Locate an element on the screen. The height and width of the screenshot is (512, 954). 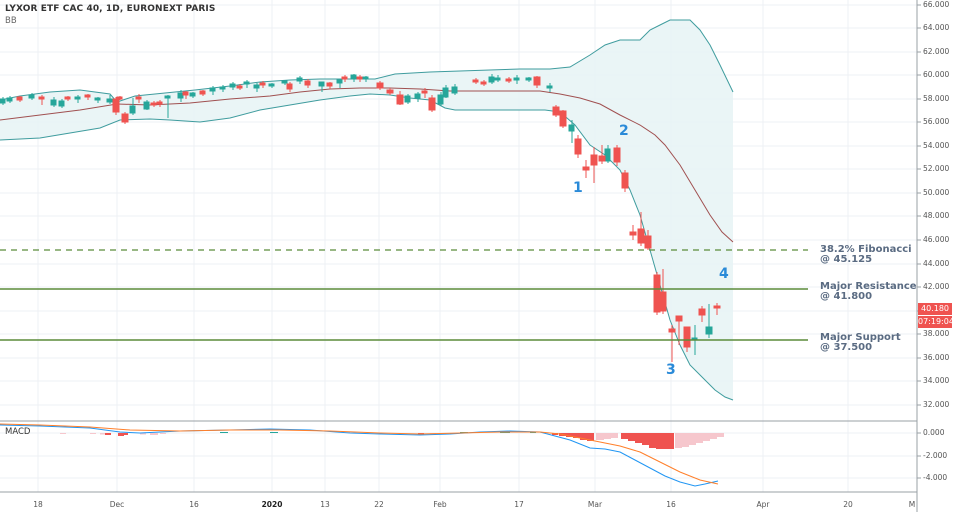
price-tick: 62.000 is located at coordinates (936, 51).